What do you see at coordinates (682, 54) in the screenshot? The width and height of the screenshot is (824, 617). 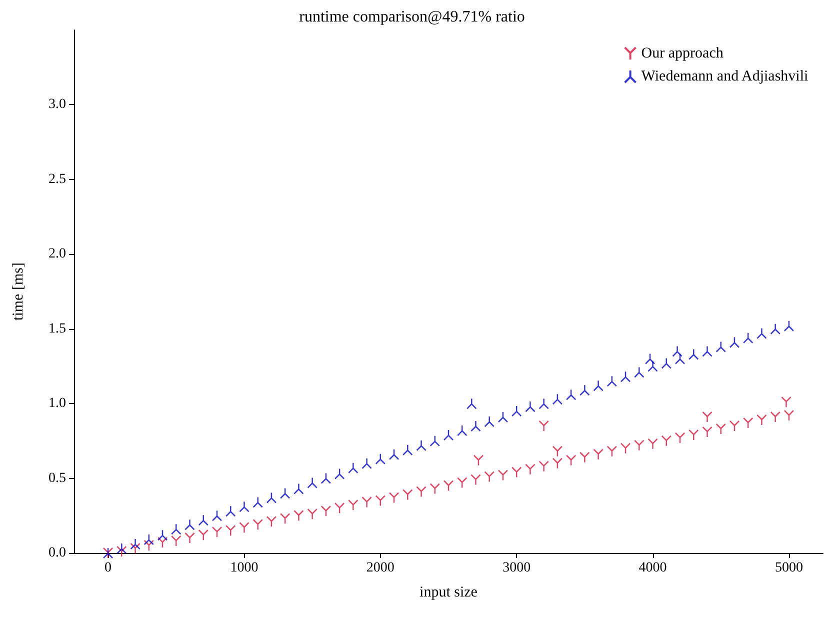 I see `legend-label: Our approach` at bounding box center [682, 54].